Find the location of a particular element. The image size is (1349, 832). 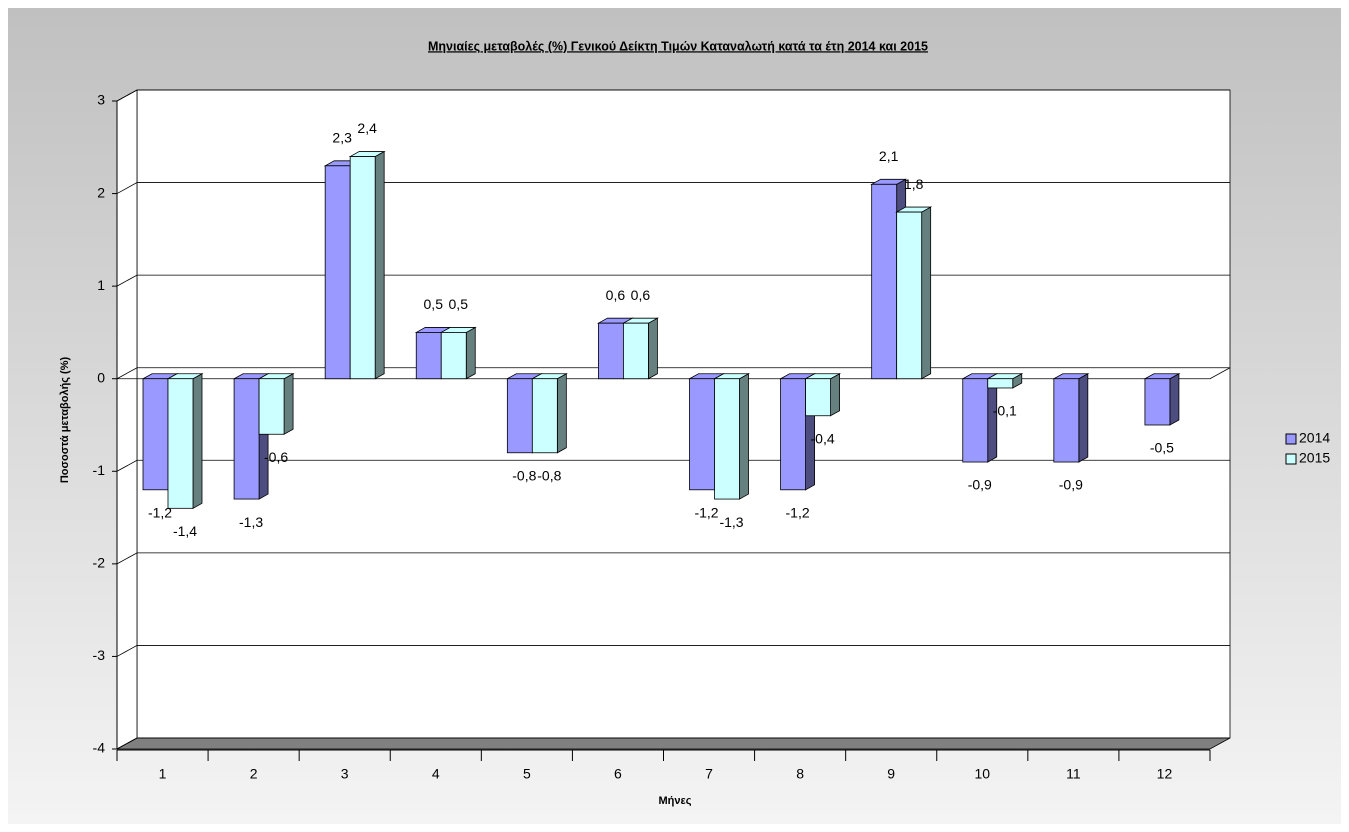

data-label: -0,4 is located at coordinates (823, 438).